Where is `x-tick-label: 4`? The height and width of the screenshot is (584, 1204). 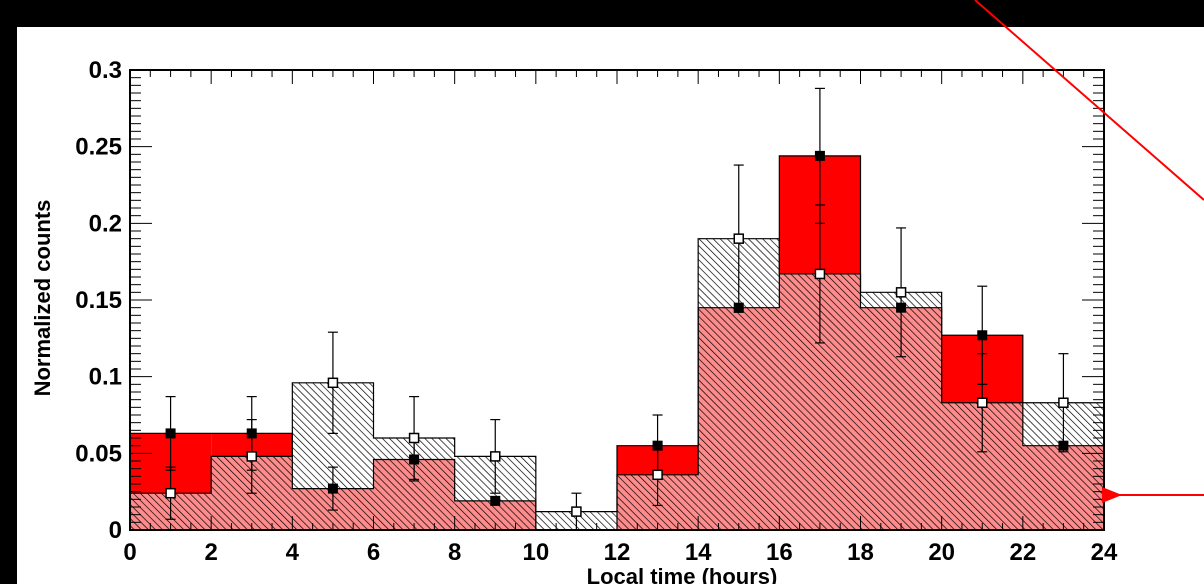 x-tick-label: 4 is located at coordinates (293, 552).